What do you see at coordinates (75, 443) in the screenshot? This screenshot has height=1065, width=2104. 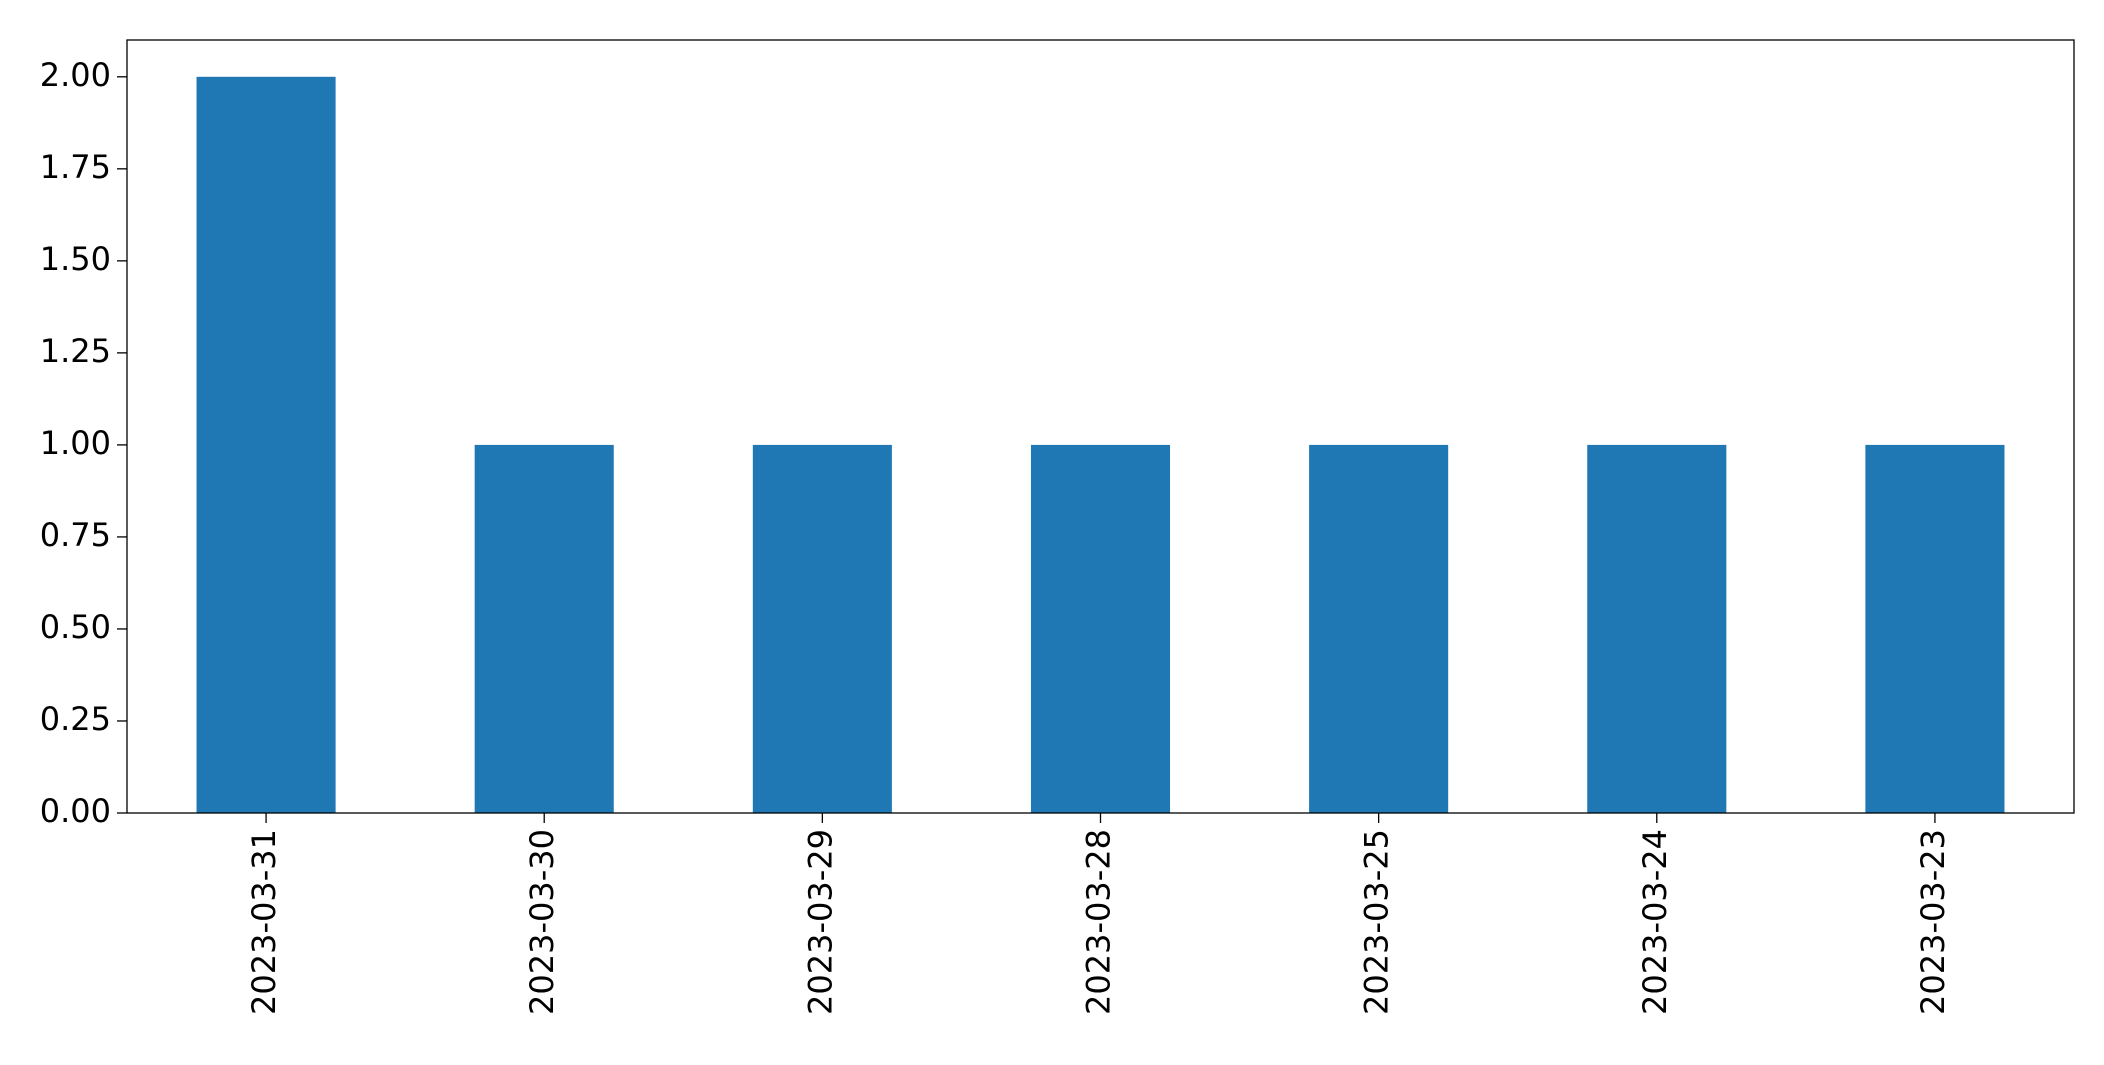 I see `y-tick-label: 1.00` at bounding box center [75, 443].